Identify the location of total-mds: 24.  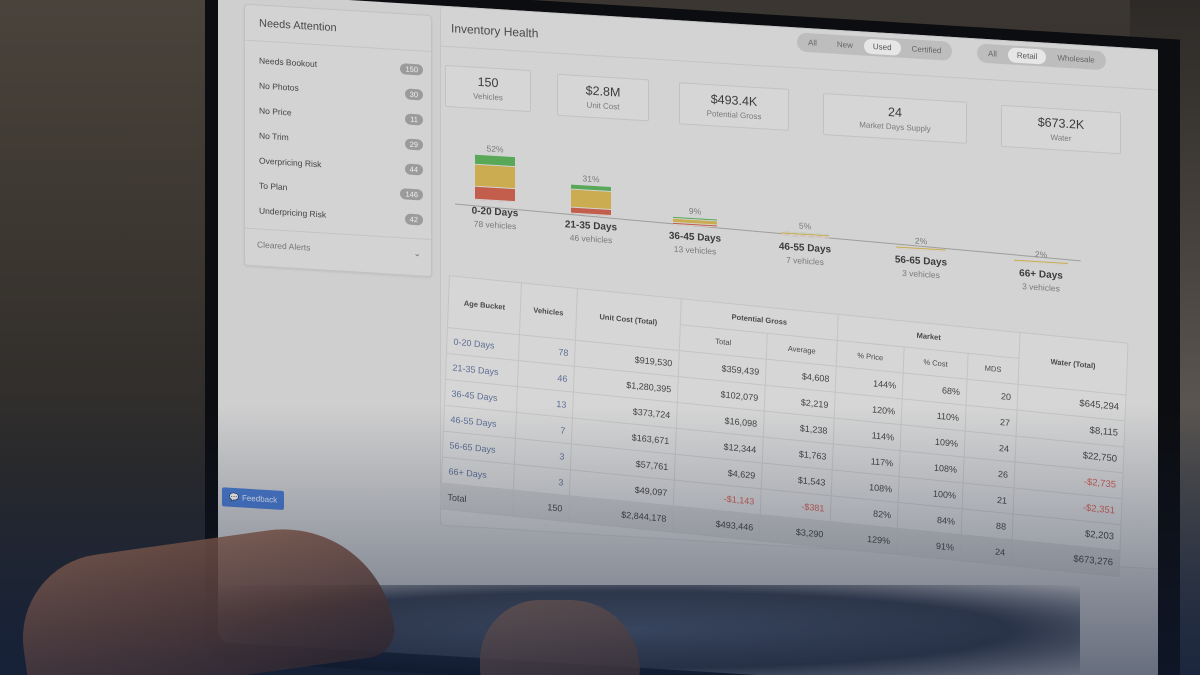
(986, 550).